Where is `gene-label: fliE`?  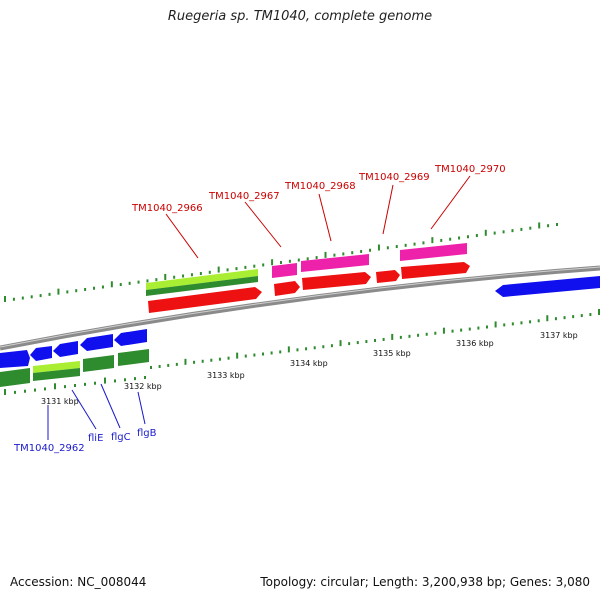
gene-label: fliE is located at coordinates (95, 438).